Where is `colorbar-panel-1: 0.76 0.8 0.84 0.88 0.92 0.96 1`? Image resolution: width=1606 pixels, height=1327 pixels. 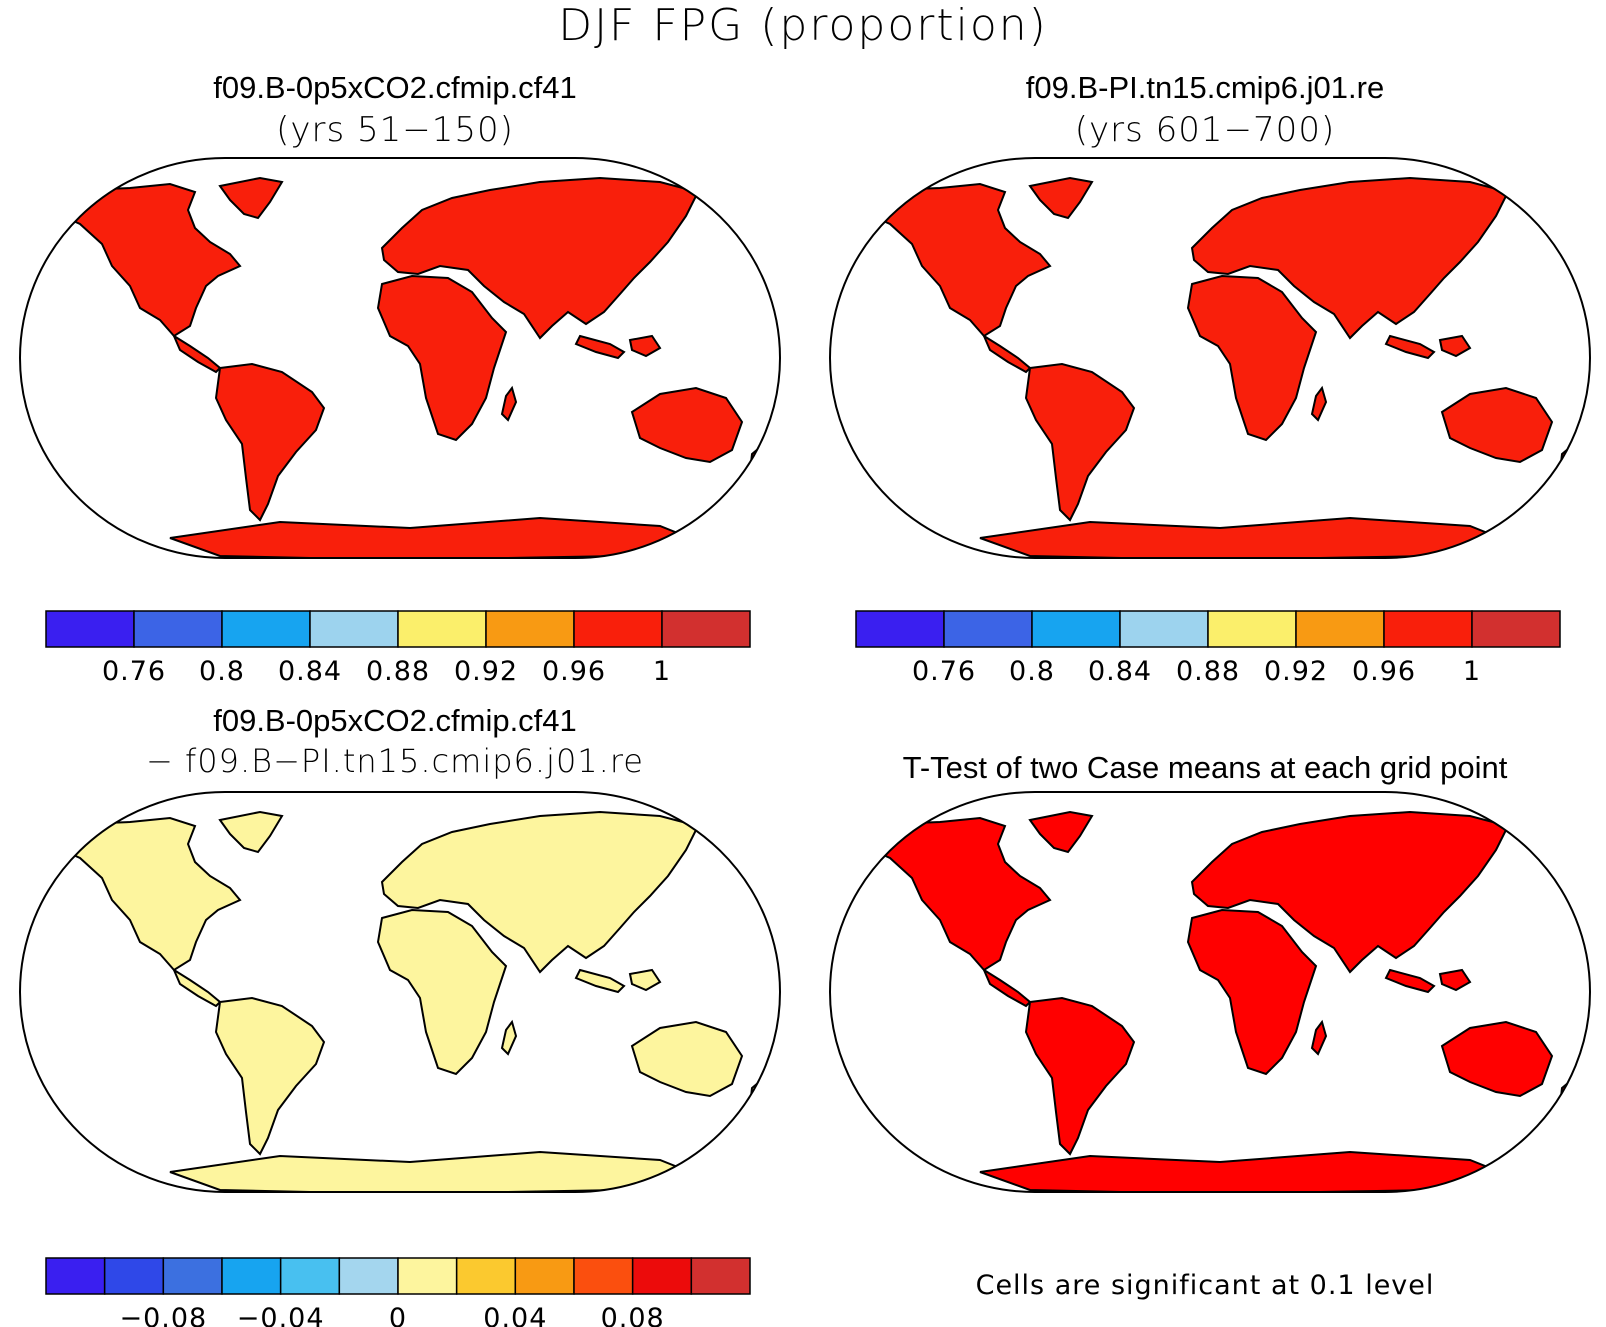 colorbar-panel-1: 0.76 0.8 0.84 0.88 0.92 0.96 1 is located at coordinates (398, 648).